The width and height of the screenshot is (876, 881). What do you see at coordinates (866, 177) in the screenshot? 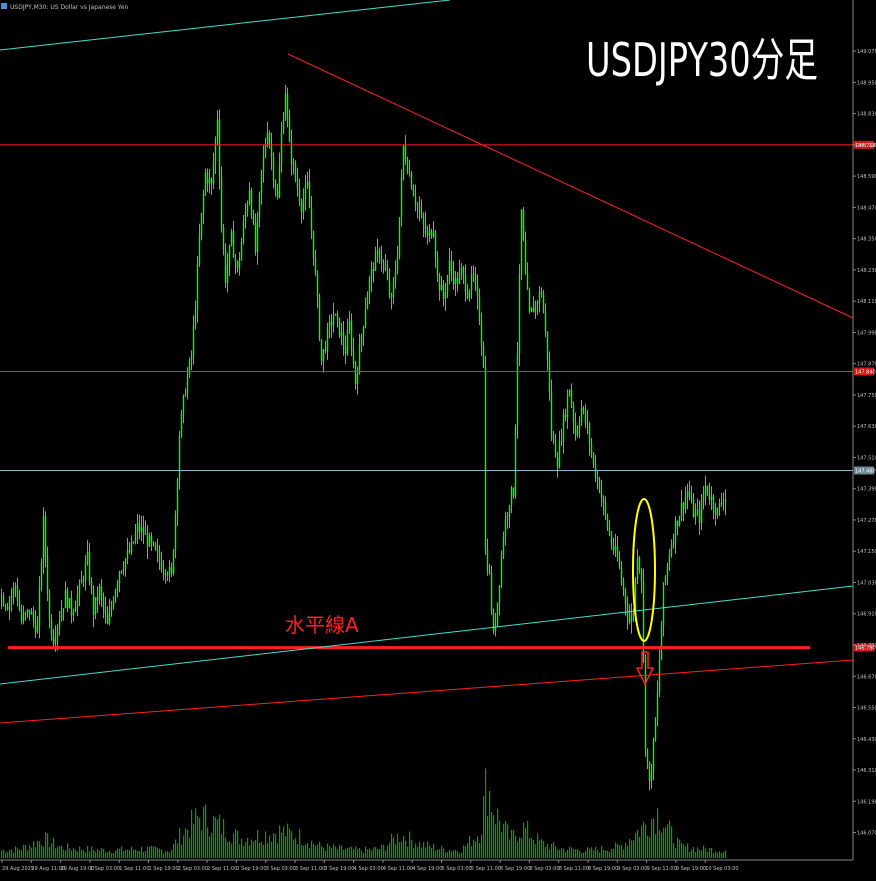
I see `y-tick-label: 148.590` at bounding box center [866, 177].